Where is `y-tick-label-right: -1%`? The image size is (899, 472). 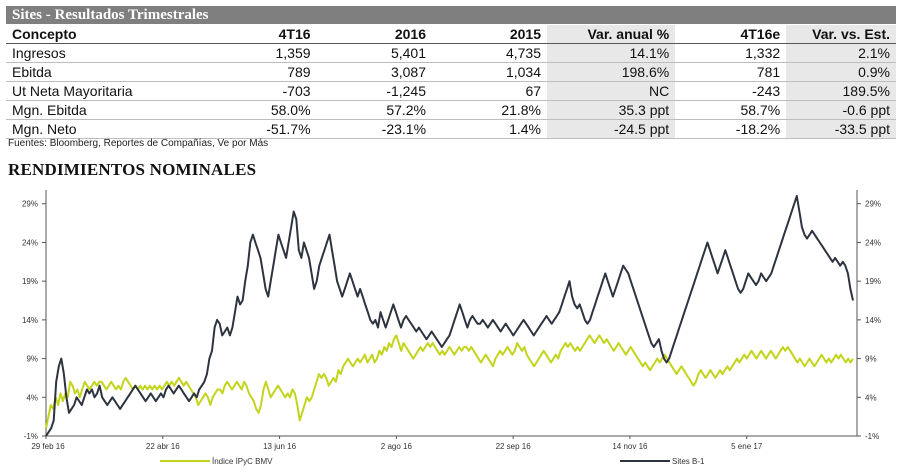 y-tick-label-right: -1% is located at coordinates (872, 436).